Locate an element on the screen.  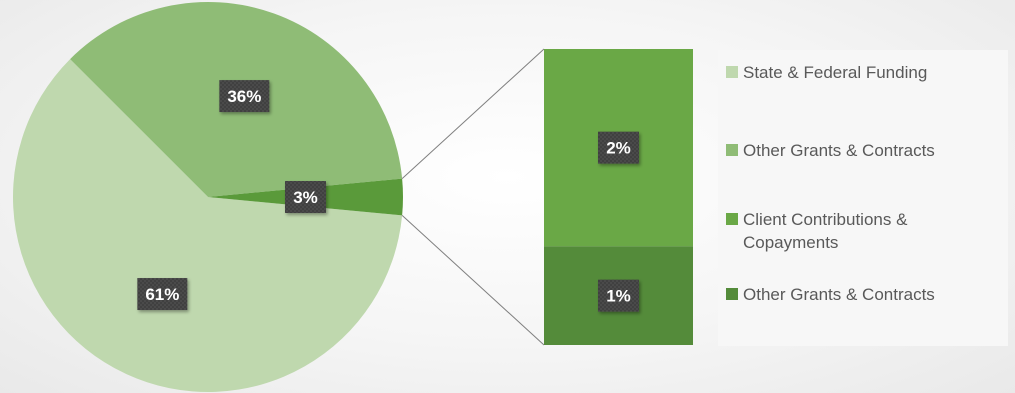
data-label-text: 1% is located at coordinates (618, 296).